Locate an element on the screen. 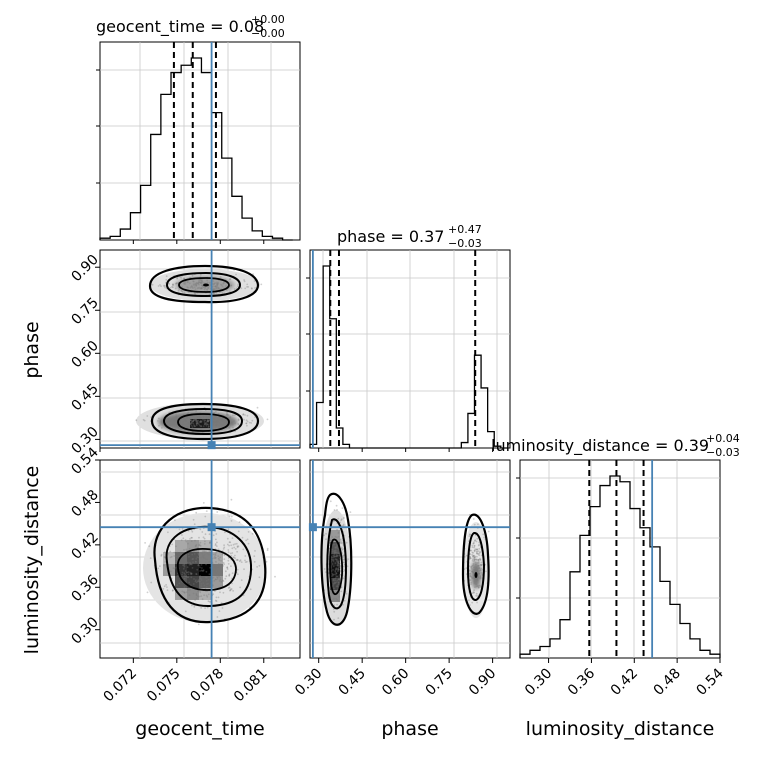 Image resolution: width=760 pixels, height=760 pixels. y-axis-label-luminosity-distance: luminosity_distance is located at coordinates (32, 560).